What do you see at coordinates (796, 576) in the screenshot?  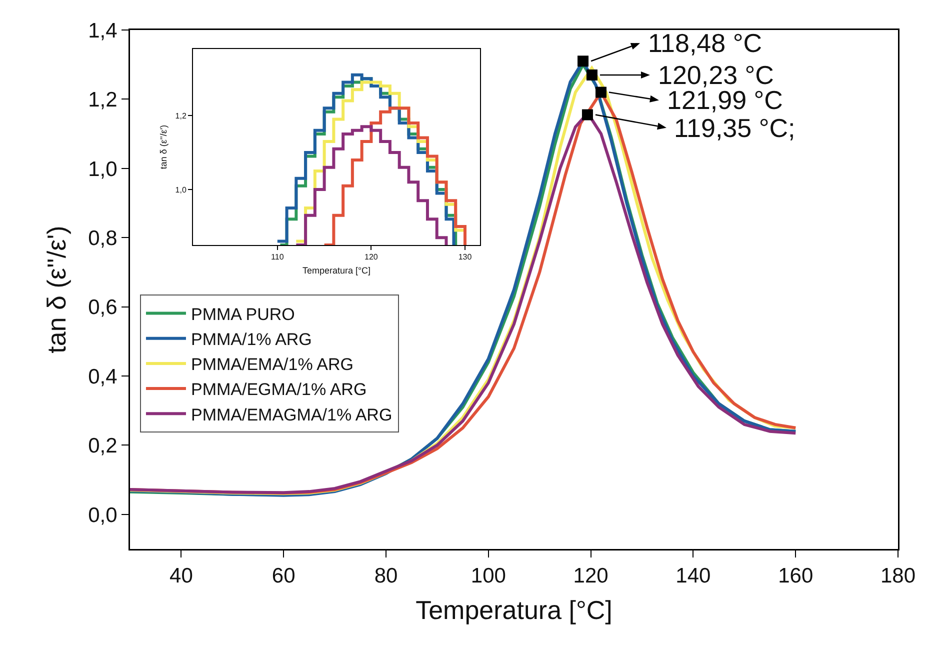 I see `x-tick-label: 160` at bounding box center [796, 576].